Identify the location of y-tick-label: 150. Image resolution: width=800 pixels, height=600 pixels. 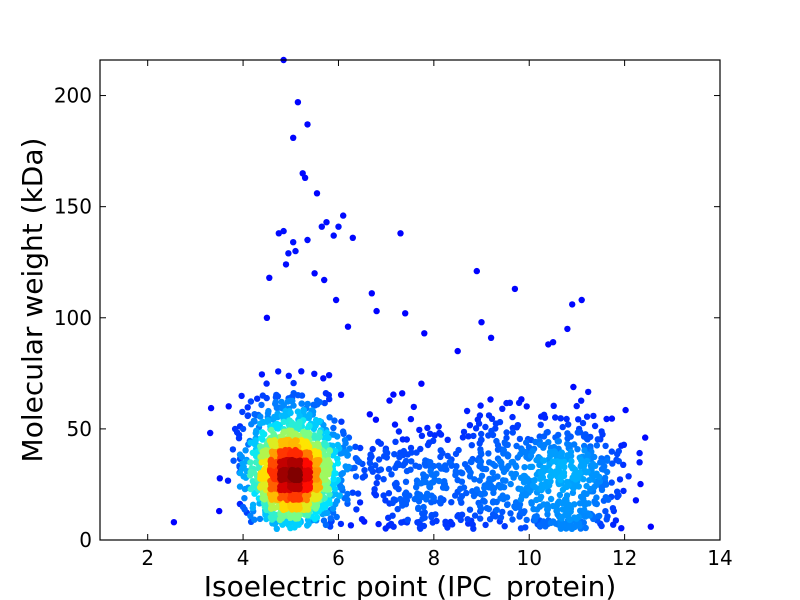
(73, 207).